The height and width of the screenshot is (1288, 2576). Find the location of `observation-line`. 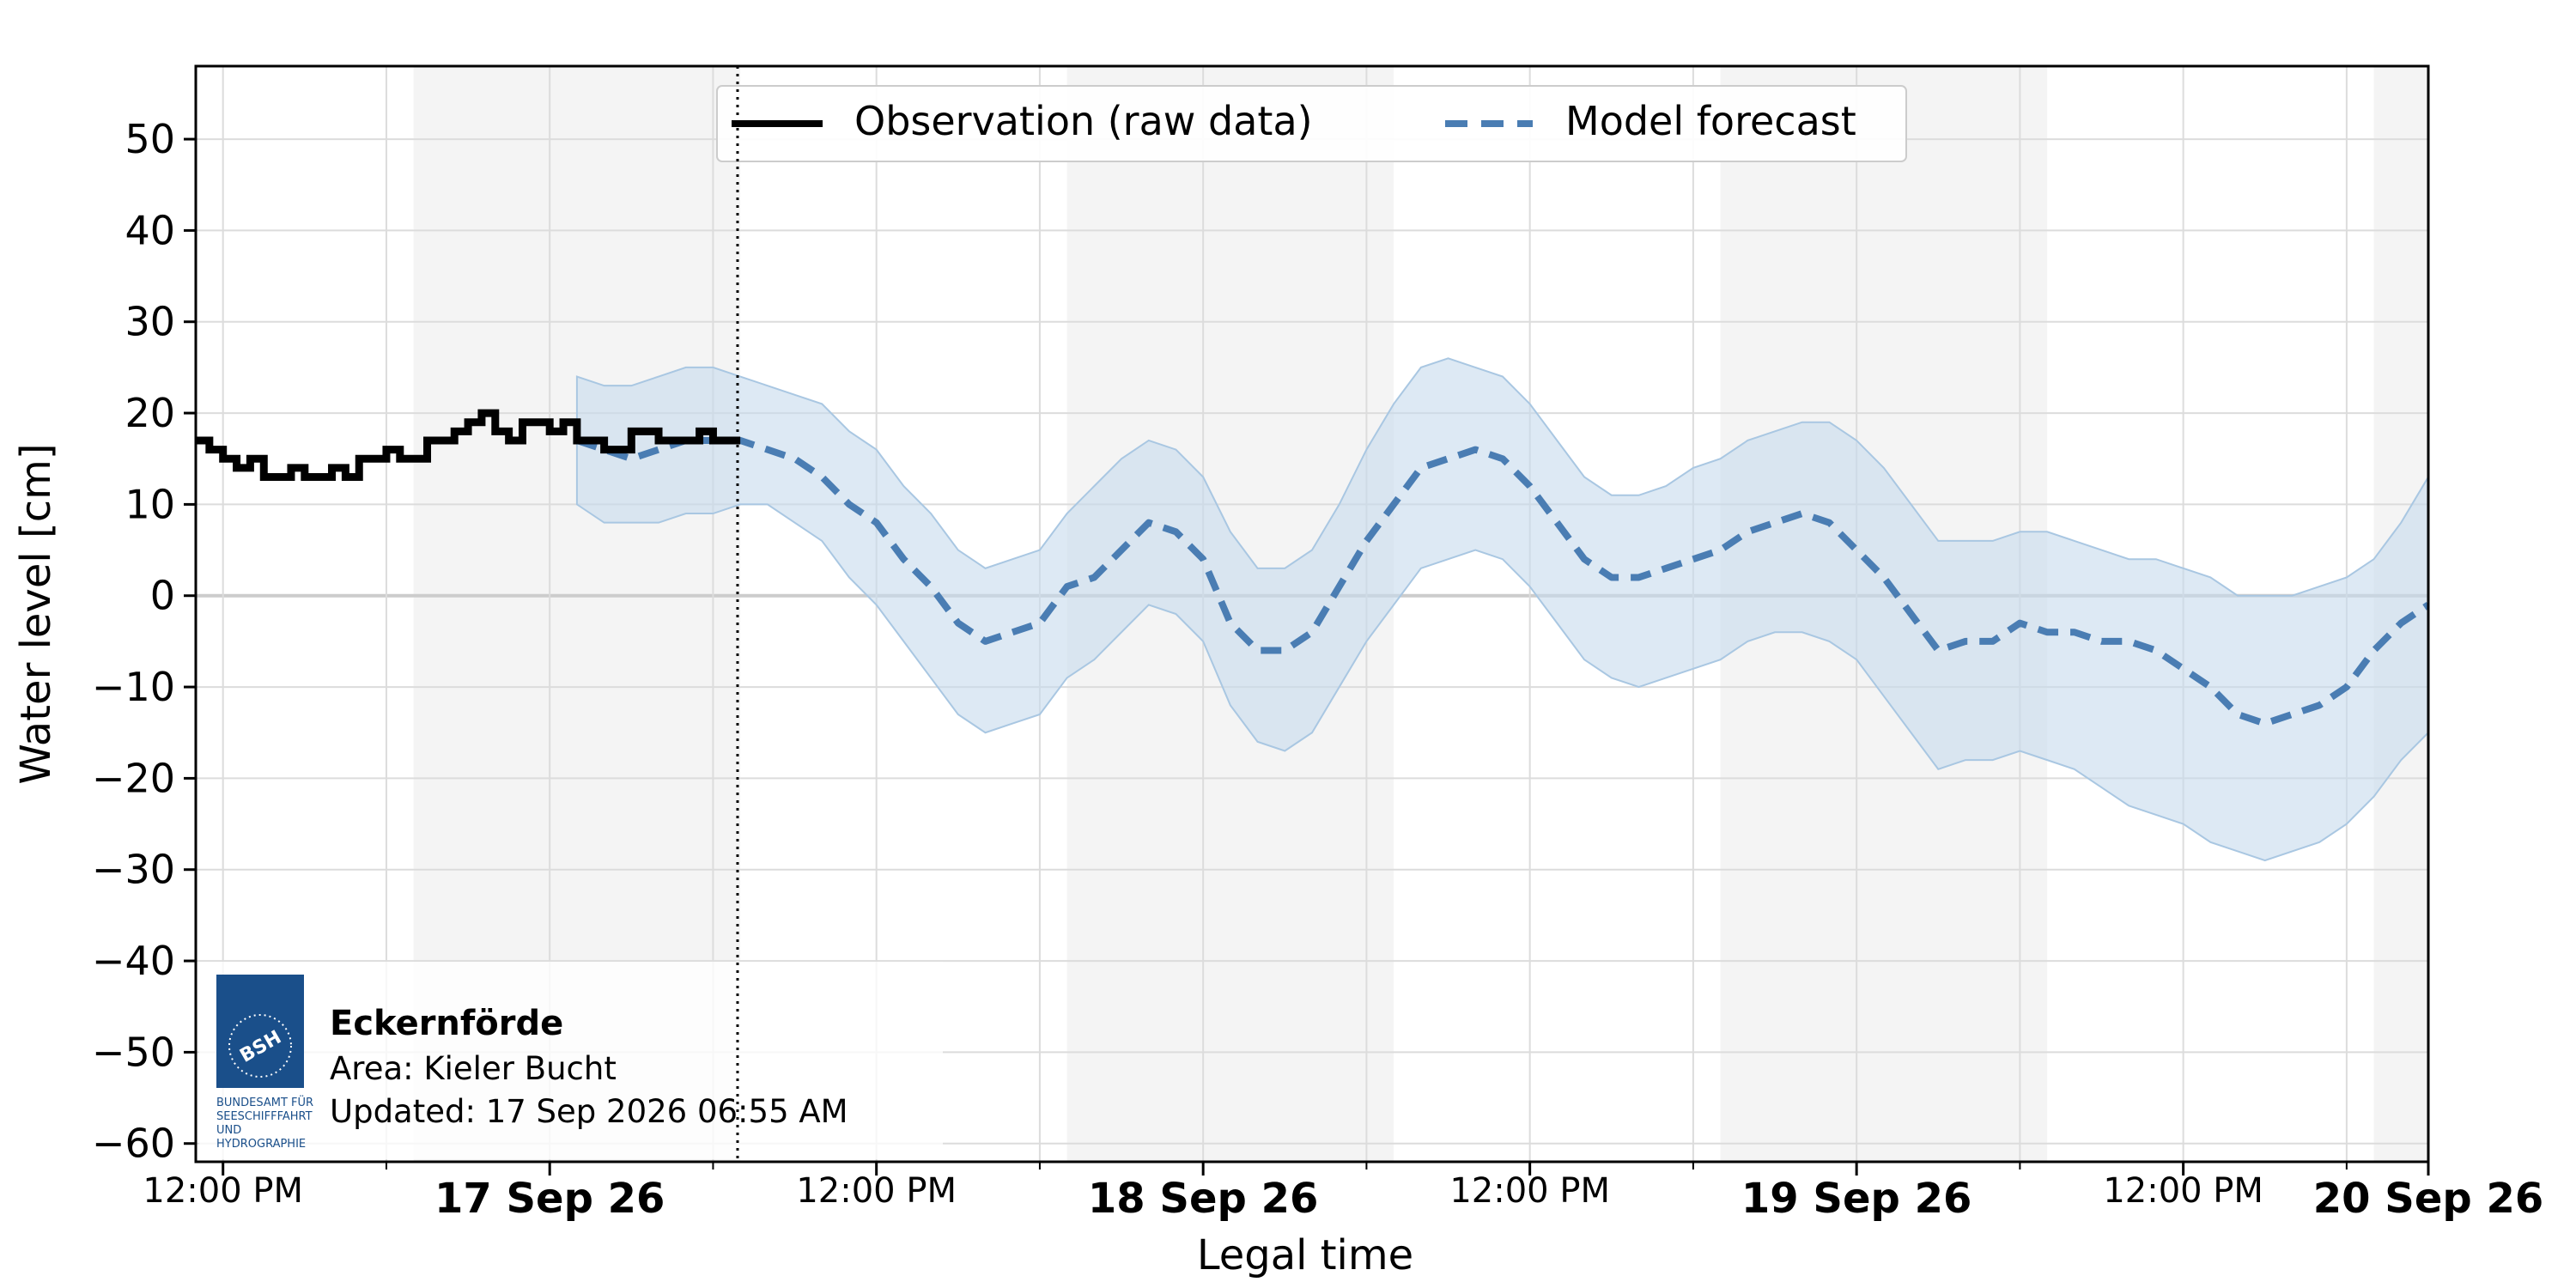

observation-line is located at coordinates (468, 445).